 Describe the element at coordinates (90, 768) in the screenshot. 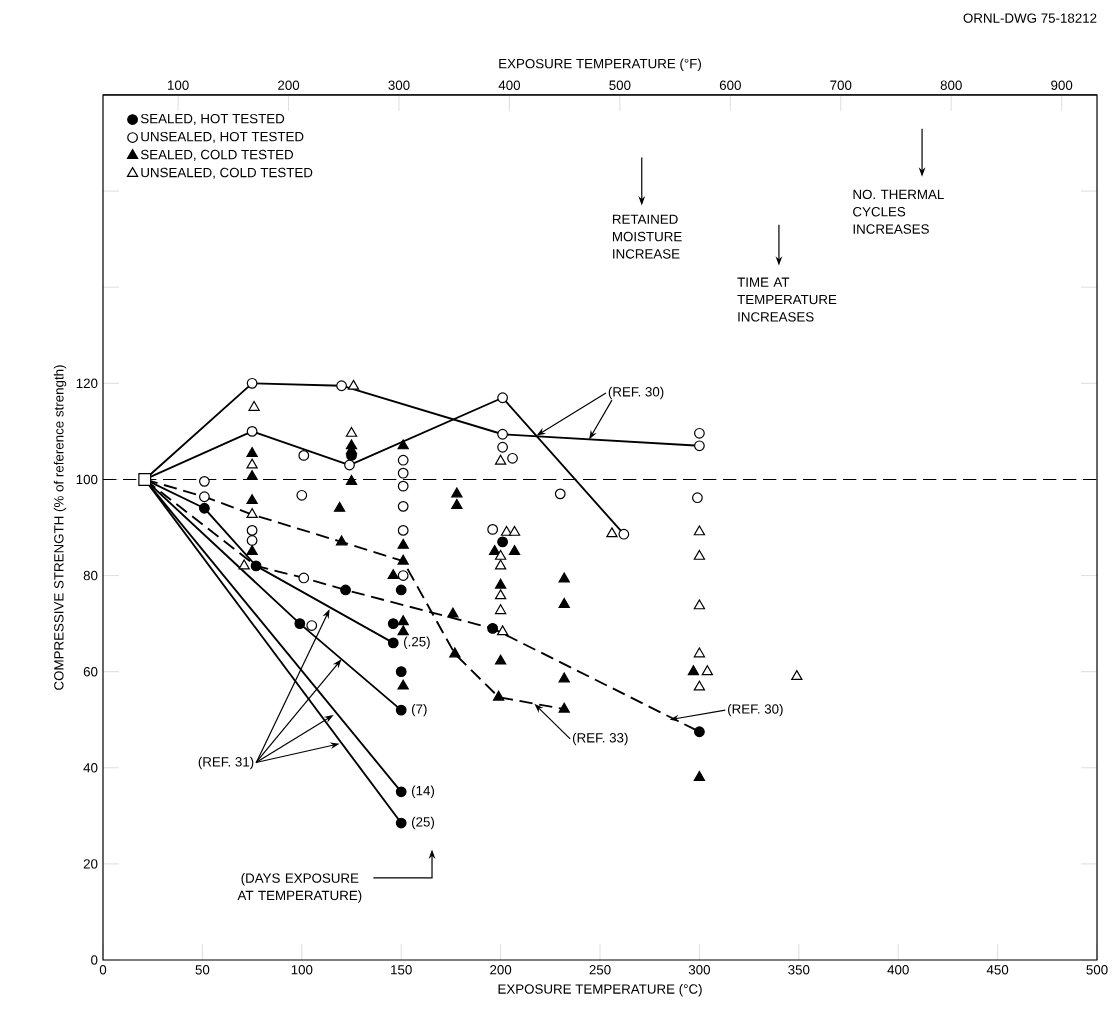

I see `y-tick-label: 40` at that location.